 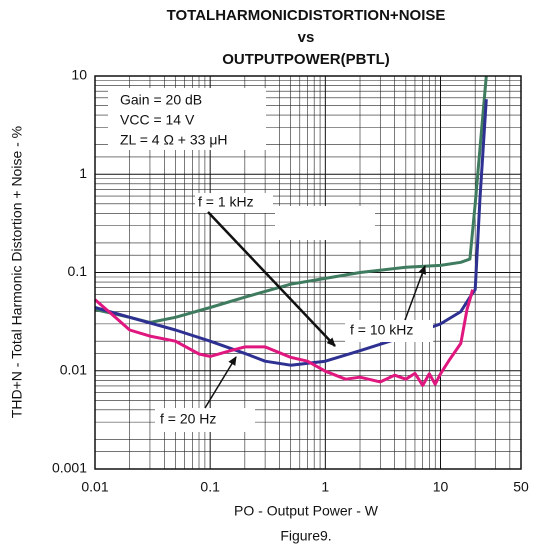 What do you see at coordinates (78, 271) in the screenshot?
I see `y-tick-label: 0.1` at bounding box center [78, 271].